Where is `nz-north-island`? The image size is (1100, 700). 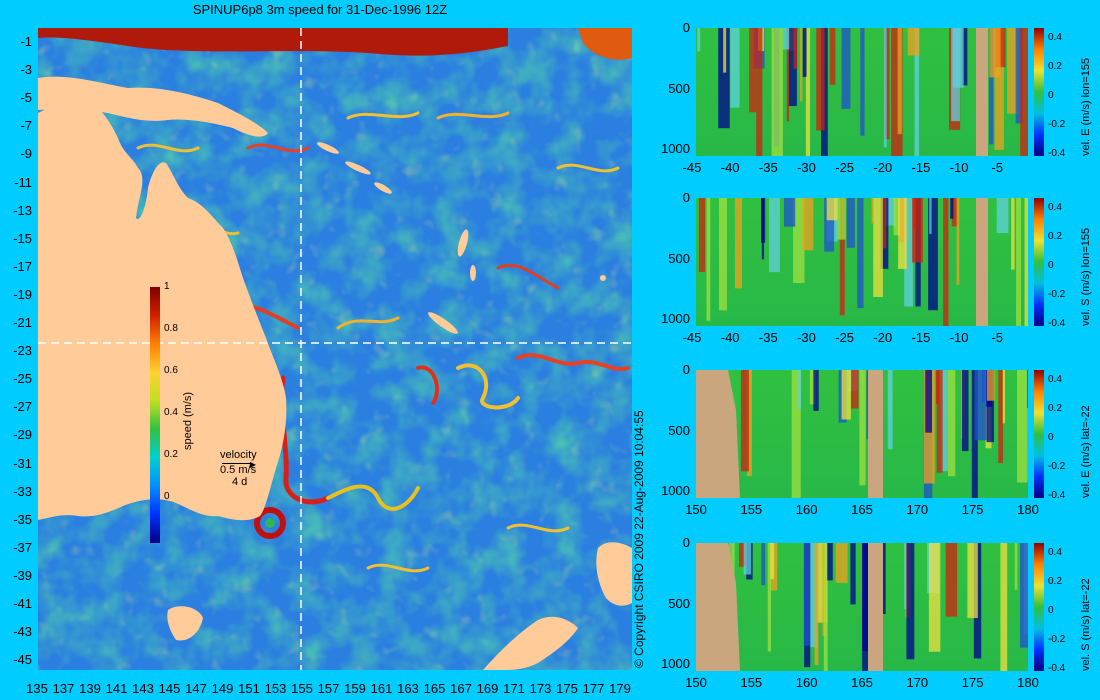 nz-north-island is located at coordinates (614, 574).